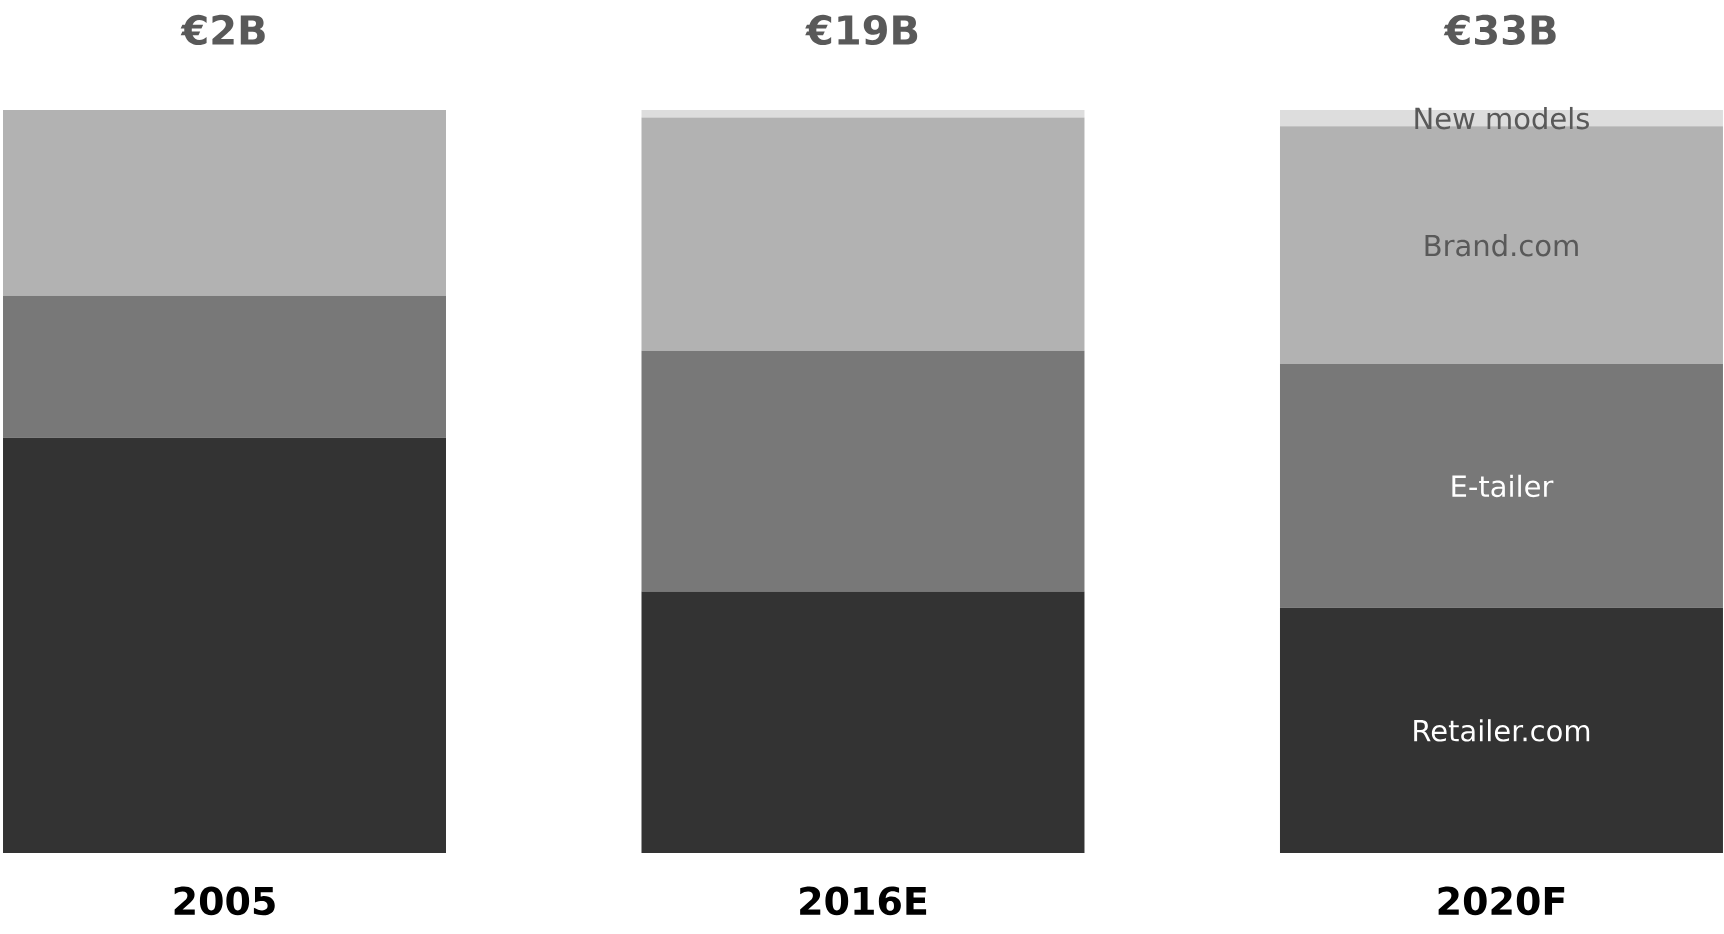 This screenshot has width=1724, height=934. I want to click on annotation: €2B, so click(222, 30).